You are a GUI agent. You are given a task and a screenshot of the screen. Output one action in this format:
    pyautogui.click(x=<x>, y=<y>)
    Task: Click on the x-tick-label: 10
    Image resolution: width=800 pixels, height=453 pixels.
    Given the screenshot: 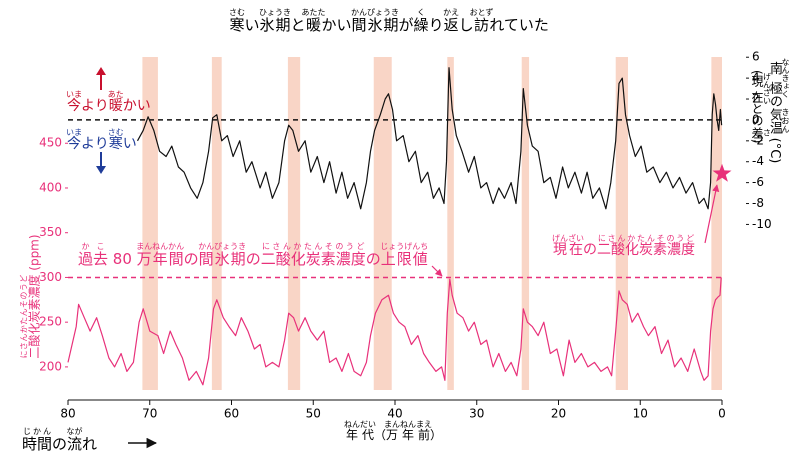 What is the action you would take?
    pyautogui.click(x=640, y=414)
    